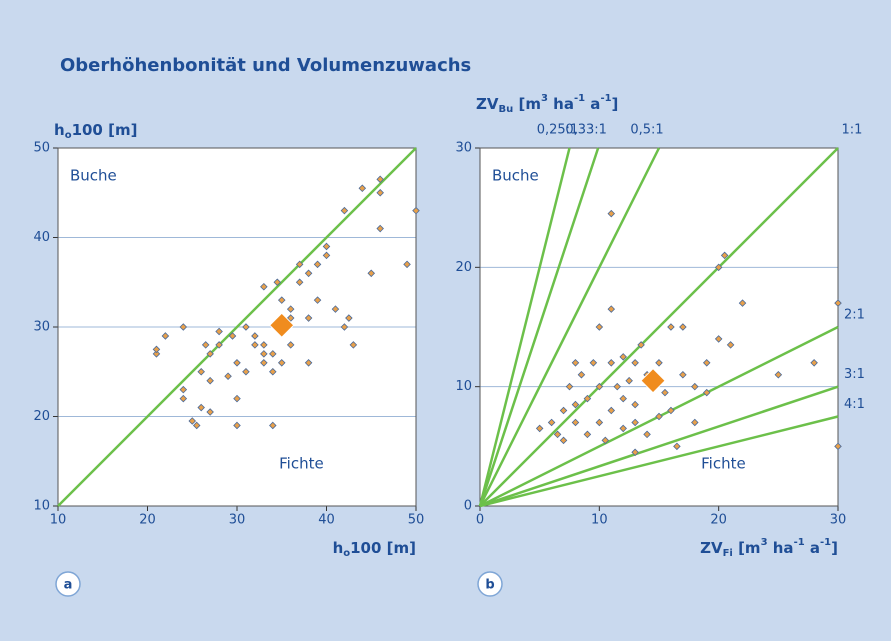  I want to click on panel-letter: b, so click(489, 585).